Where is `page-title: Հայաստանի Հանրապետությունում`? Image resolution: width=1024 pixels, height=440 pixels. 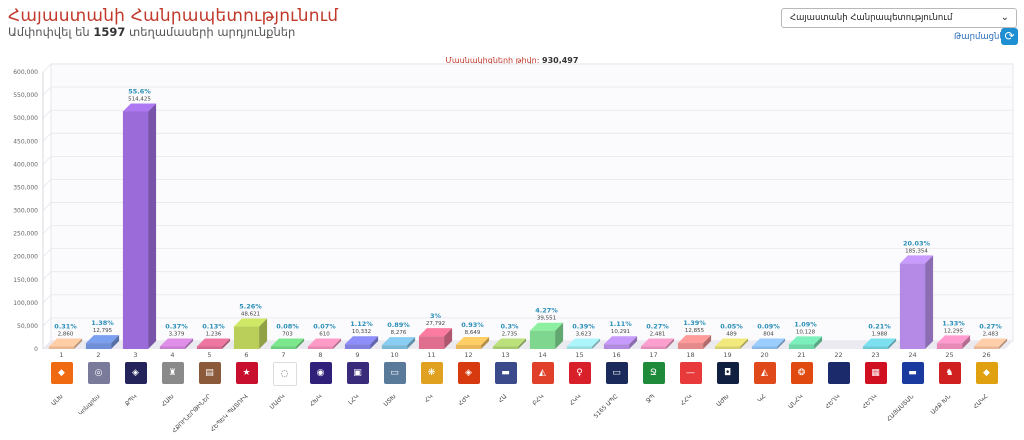
page-title: Հայաստանի Հանրապետությունում is located at coordinates (173, 16).